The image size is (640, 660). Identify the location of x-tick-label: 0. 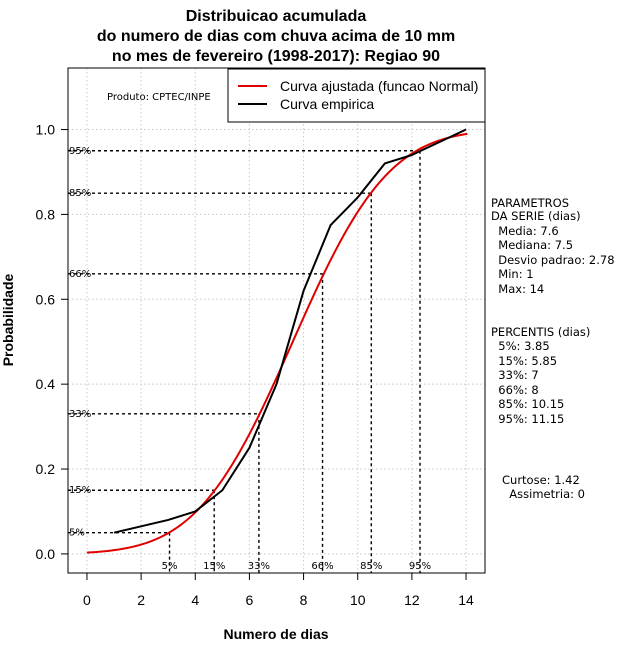
(87, 600).